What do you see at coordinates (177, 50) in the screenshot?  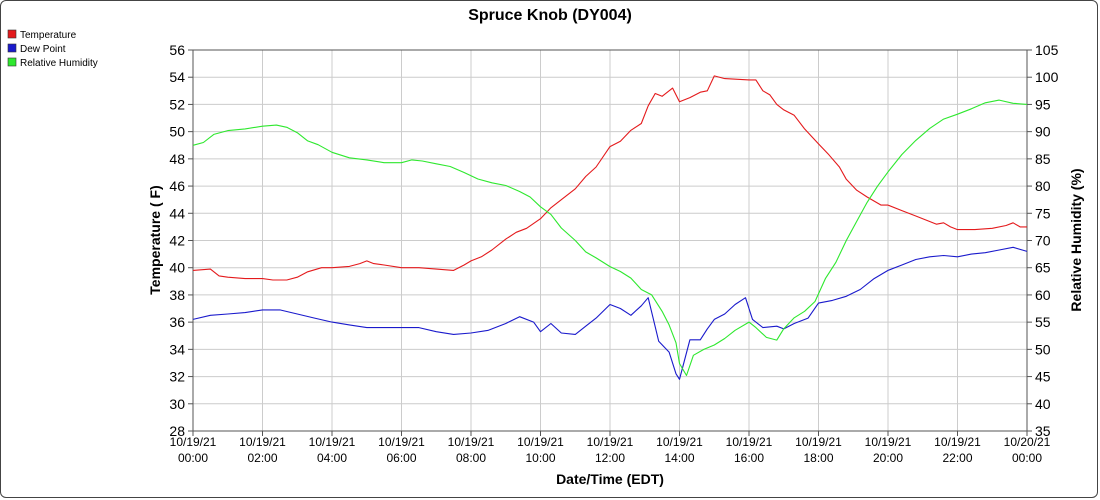 I see `left-tick-label: 56` at bounding box center [177, 50].